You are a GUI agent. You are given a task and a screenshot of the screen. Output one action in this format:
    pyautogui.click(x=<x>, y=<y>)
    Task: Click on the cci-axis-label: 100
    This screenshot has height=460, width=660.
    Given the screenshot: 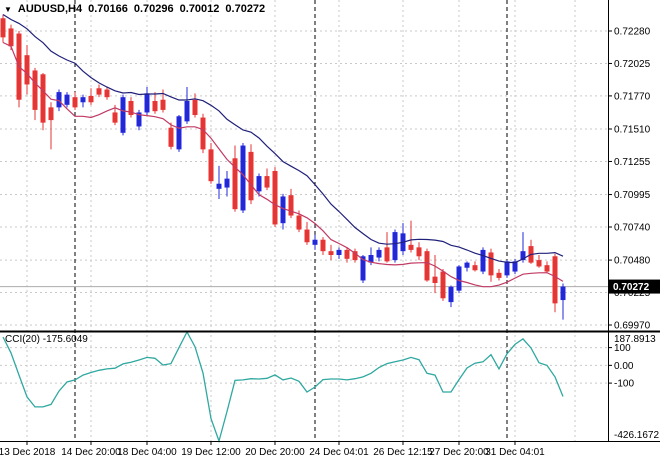 What is the action you would take?
    pyautogui.click(x=622, y=348)
    